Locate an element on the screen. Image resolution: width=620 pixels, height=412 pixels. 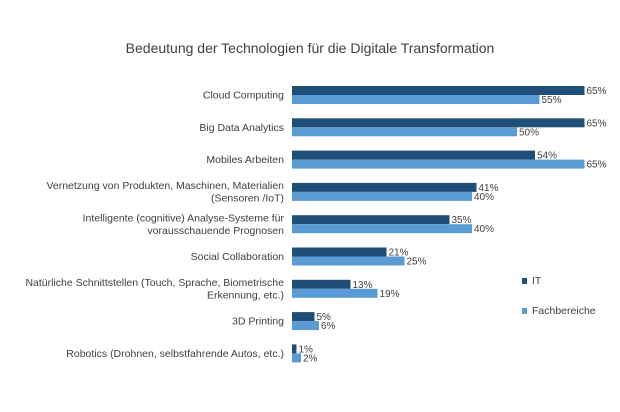
value-label: 35% is located at coordinates (462, 220).